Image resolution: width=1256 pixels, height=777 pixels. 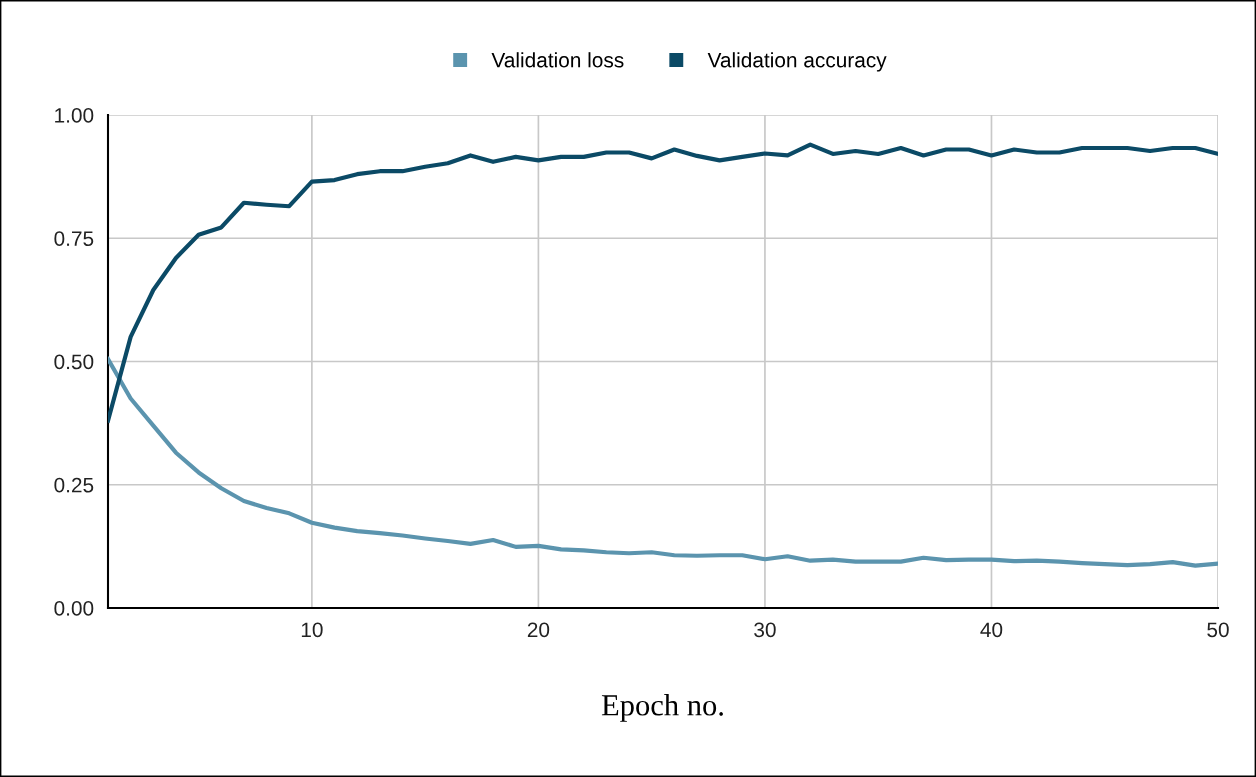 I want to click on x-tick-label: 40, so click(x=991, y=630).